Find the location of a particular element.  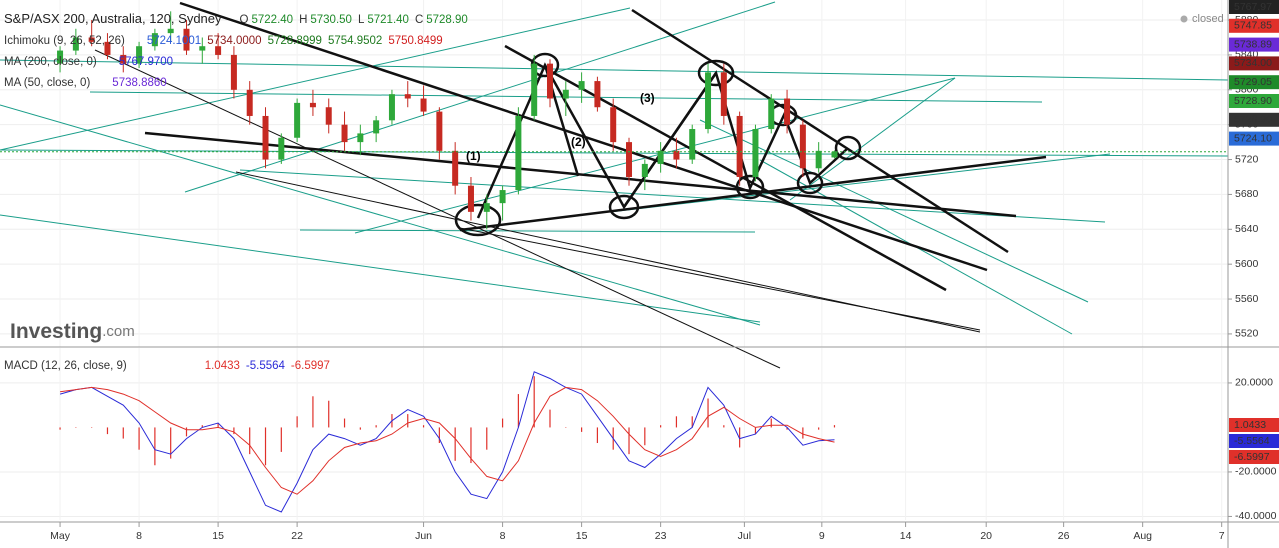

y-tick-label: -40.0000 is located at coordinates (1256, 516).